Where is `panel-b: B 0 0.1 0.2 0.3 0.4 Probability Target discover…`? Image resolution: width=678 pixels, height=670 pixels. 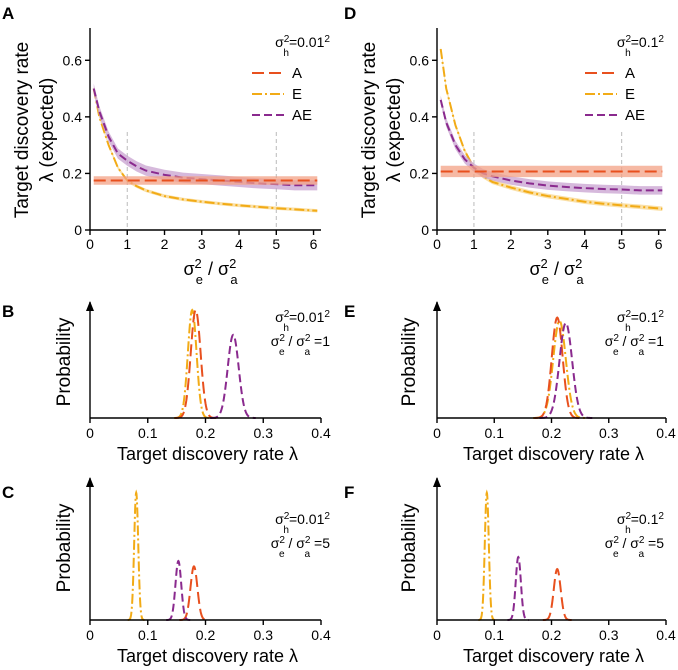
panel-b: B 0 0.1 0.2 0.3 0.4 Probability Target discover… is located at coordinates (166, 382).